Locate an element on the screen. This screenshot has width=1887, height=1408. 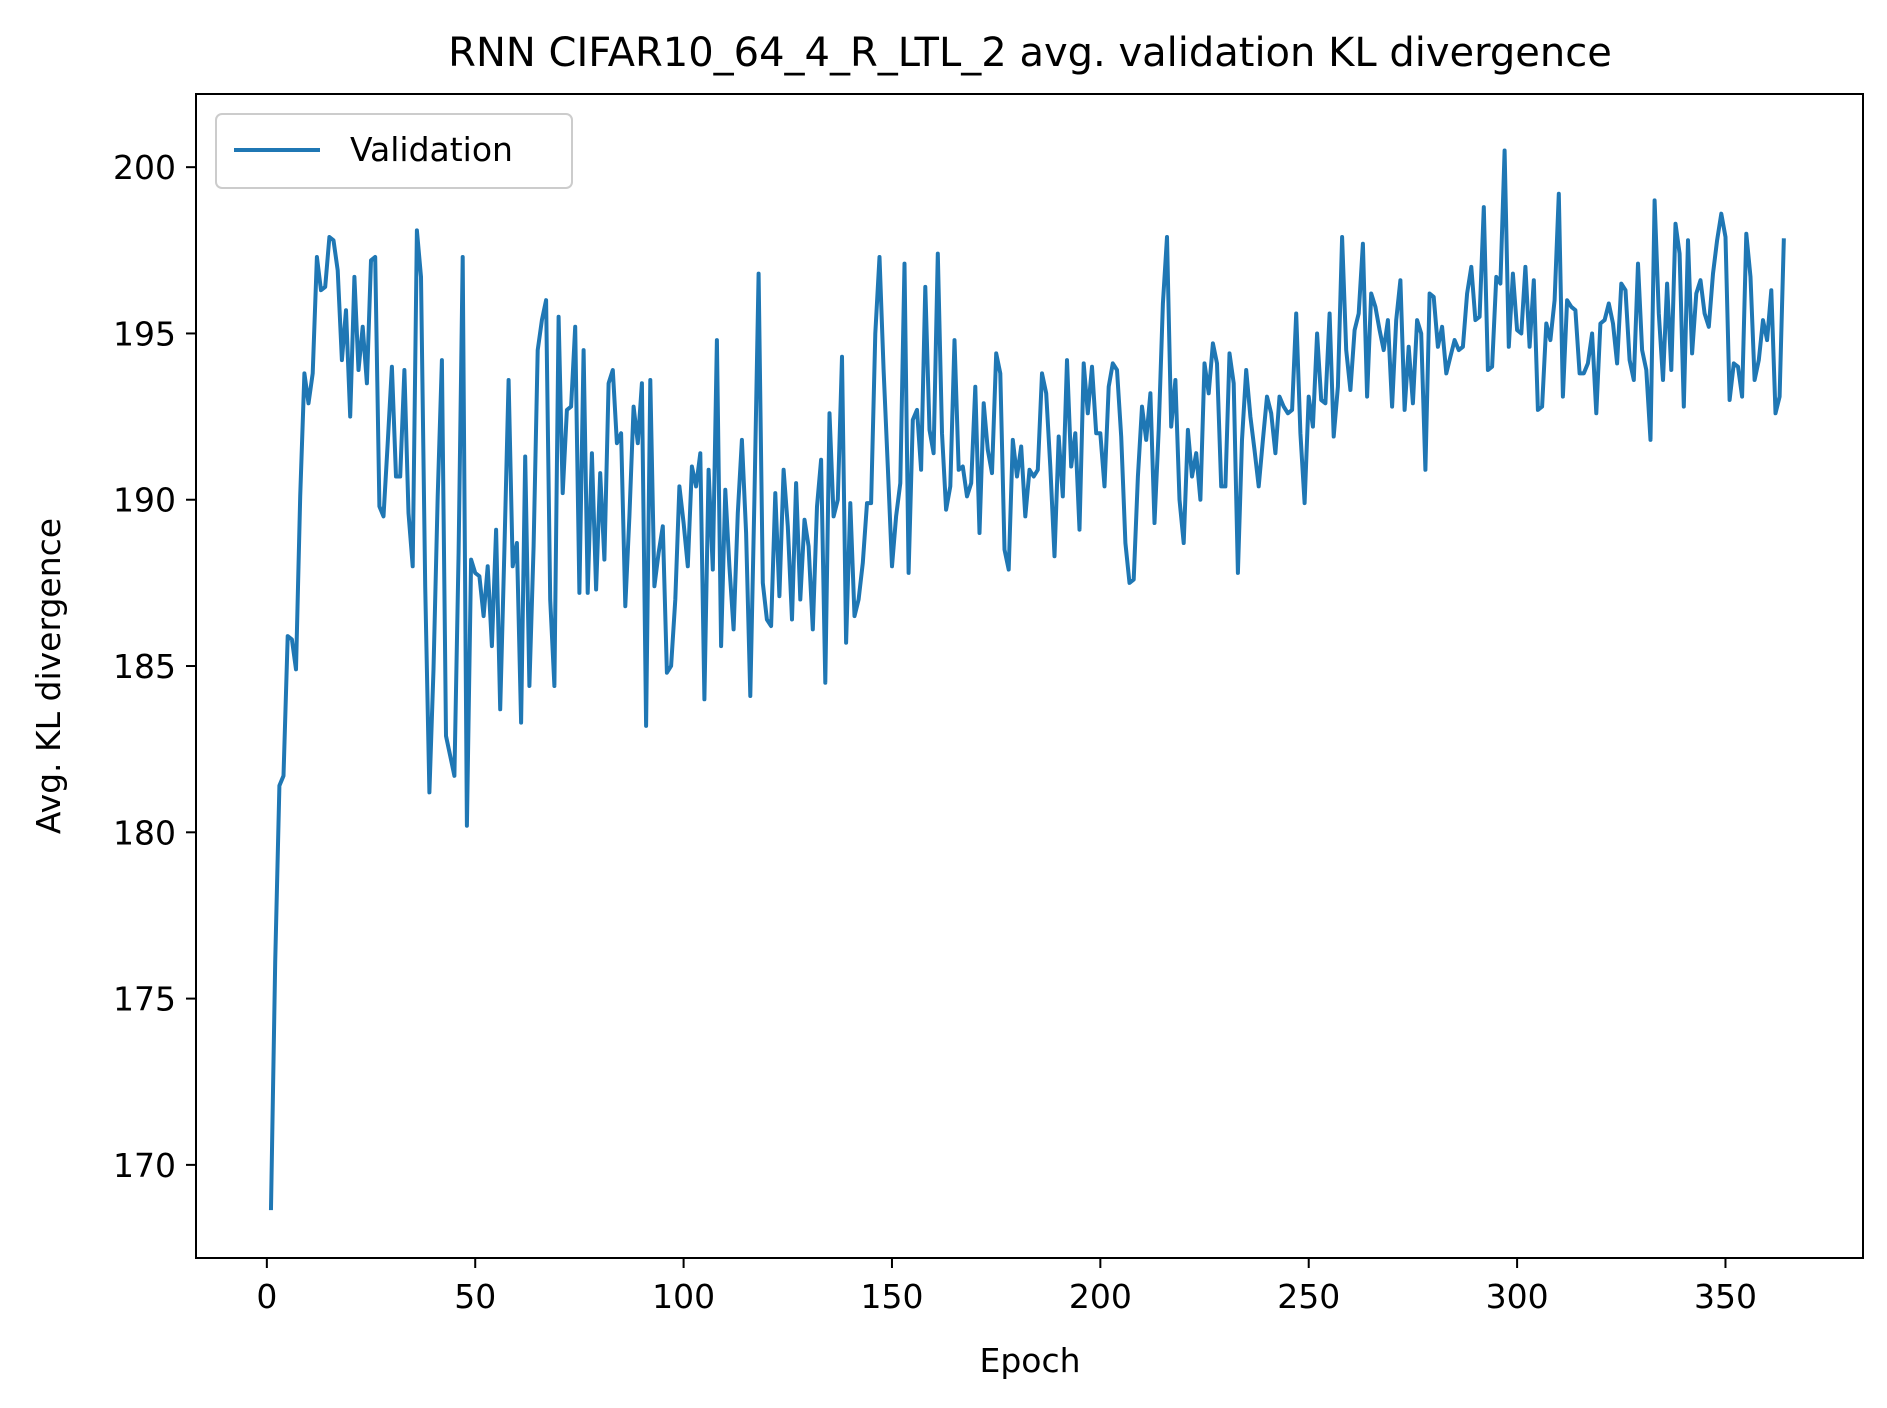
y-tick-label: 185 is located at coordinates (144, 666).